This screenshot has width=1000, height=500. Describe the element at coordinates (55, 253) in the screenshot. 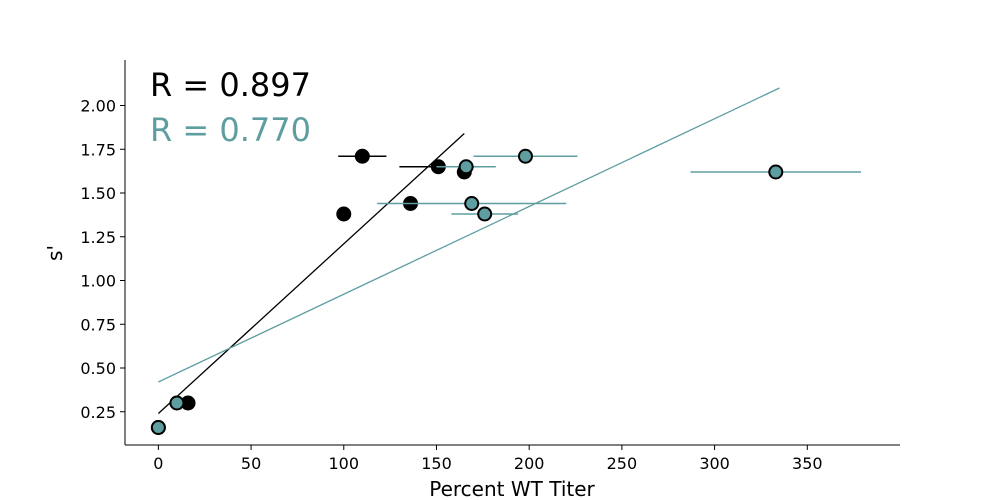

I see `y-axis-label: s'` at that location.